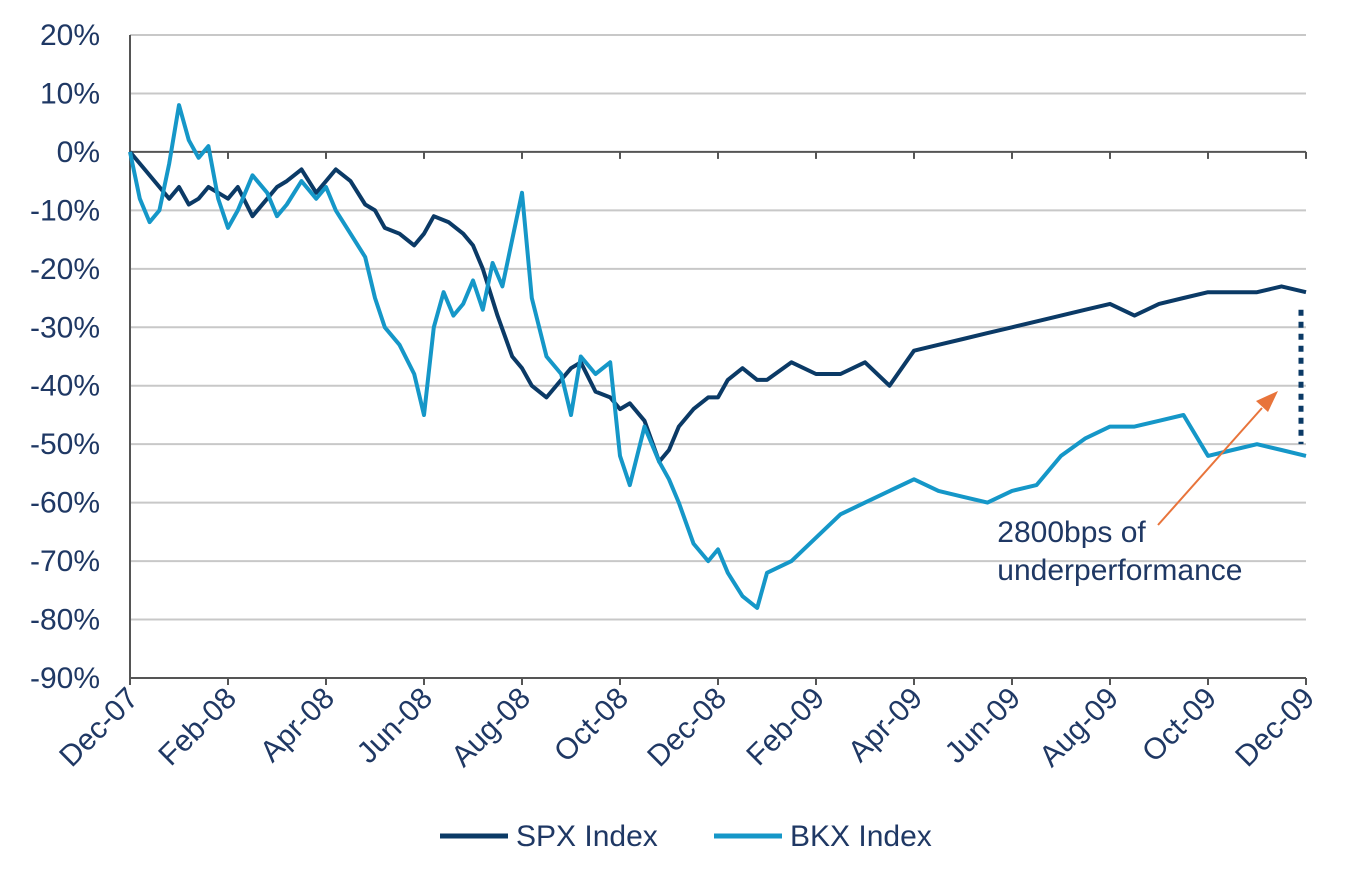  I want to click on x-tick-label: Feb-09, so click(785, 727).